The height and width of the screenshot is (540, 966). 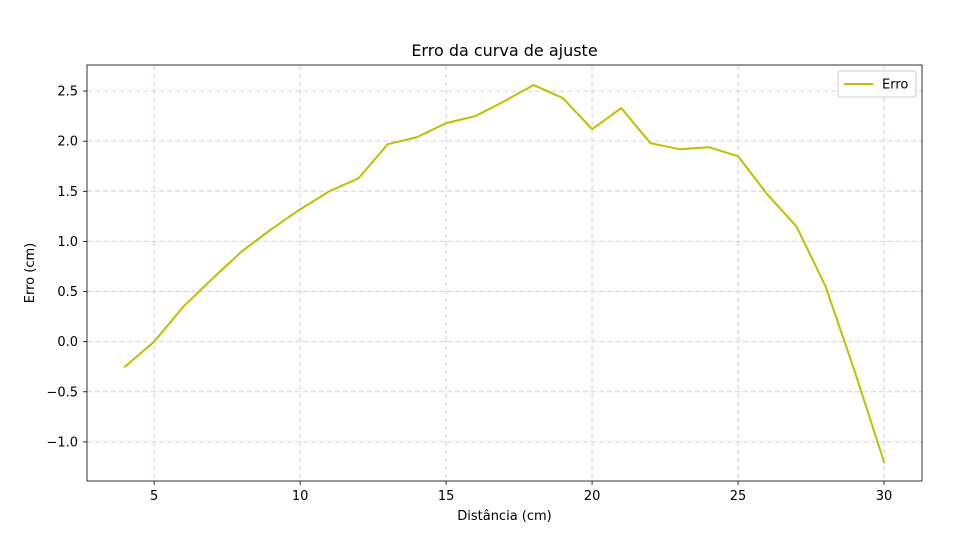 What do you see at coordinates (592, 496) in the screenshot?
I see `x-tick-label: 20` at bounding box center [592, 496].